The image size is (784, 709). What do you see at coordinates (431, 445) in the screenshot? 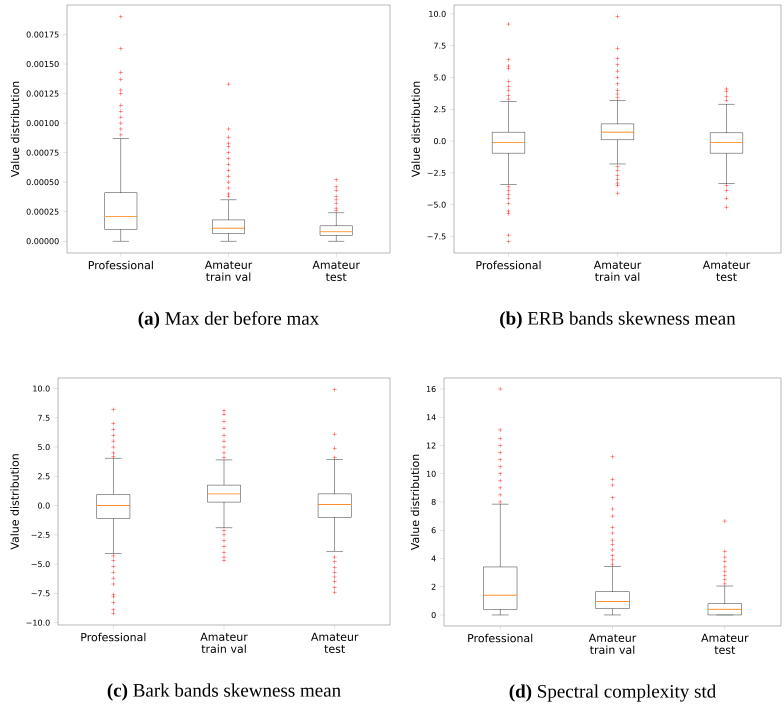
I see `y-tick-label: 12` at bounding box center [431, 445].